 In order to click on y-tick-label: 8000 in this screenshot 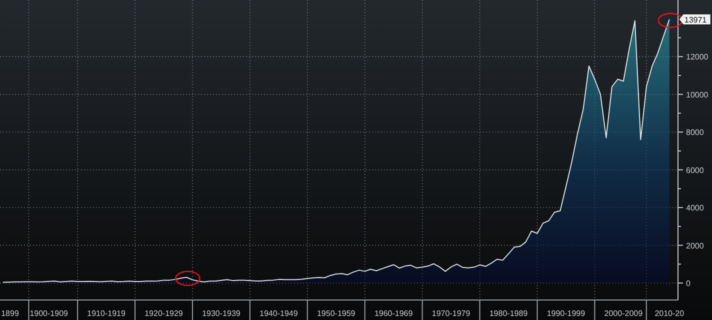, I will do `click(695, 133)`.